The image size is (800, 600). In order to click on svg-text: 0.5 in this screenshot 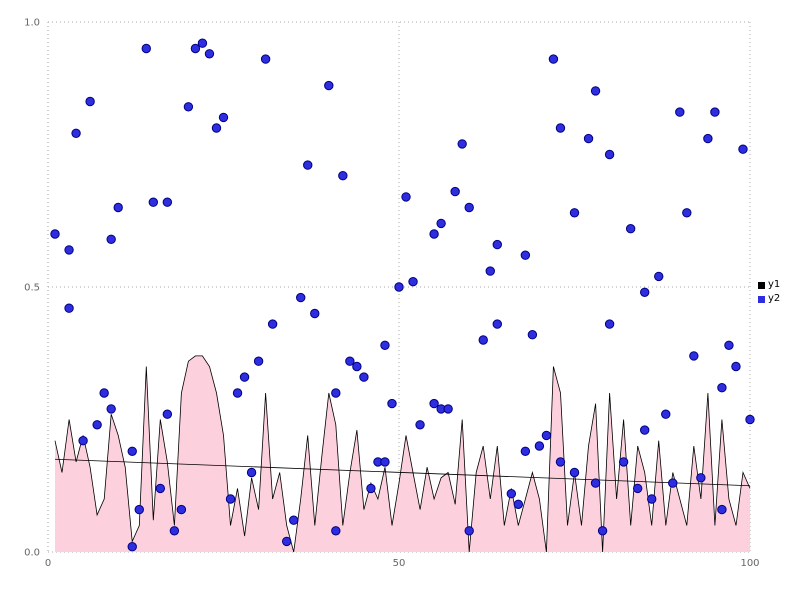, I will do `click(32, 288)`.